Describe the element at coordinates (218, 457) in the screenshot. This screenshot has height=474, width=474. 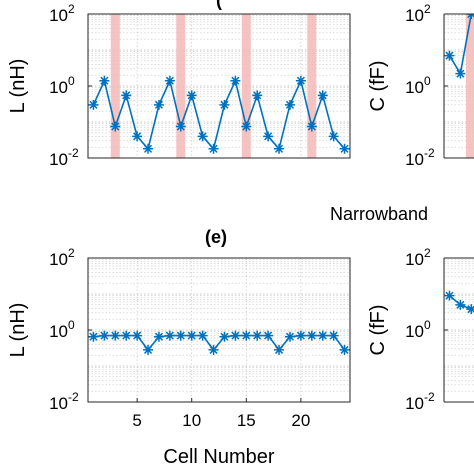
I see `x-axis-label: Cell Number` at that location.